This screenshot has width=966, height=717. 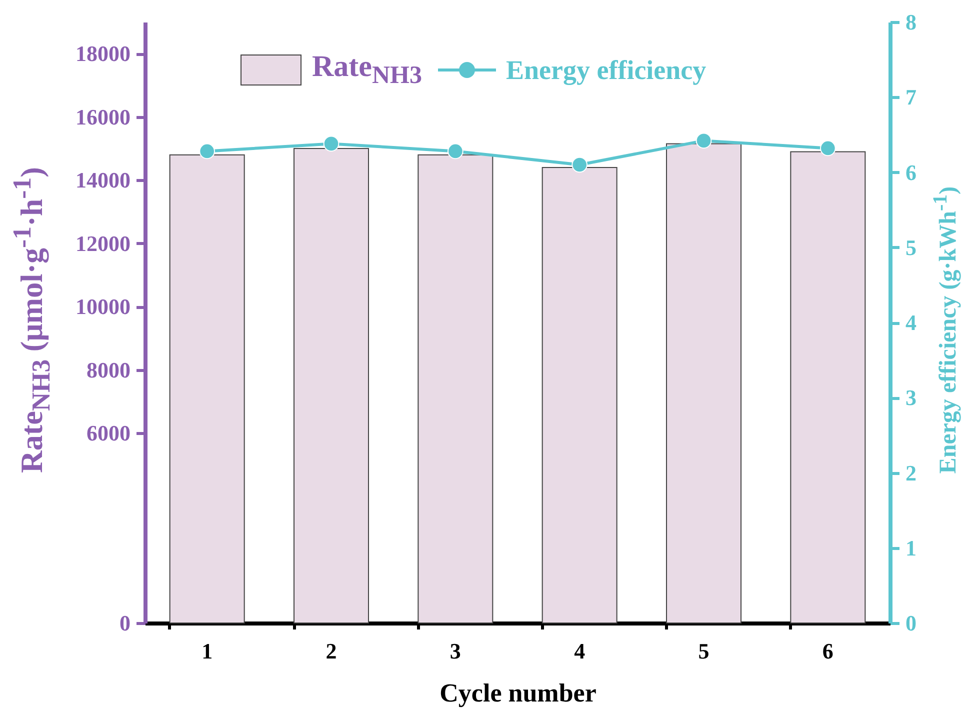 I want to click on y2-tick-label: 6, so click(x=911, y=172).